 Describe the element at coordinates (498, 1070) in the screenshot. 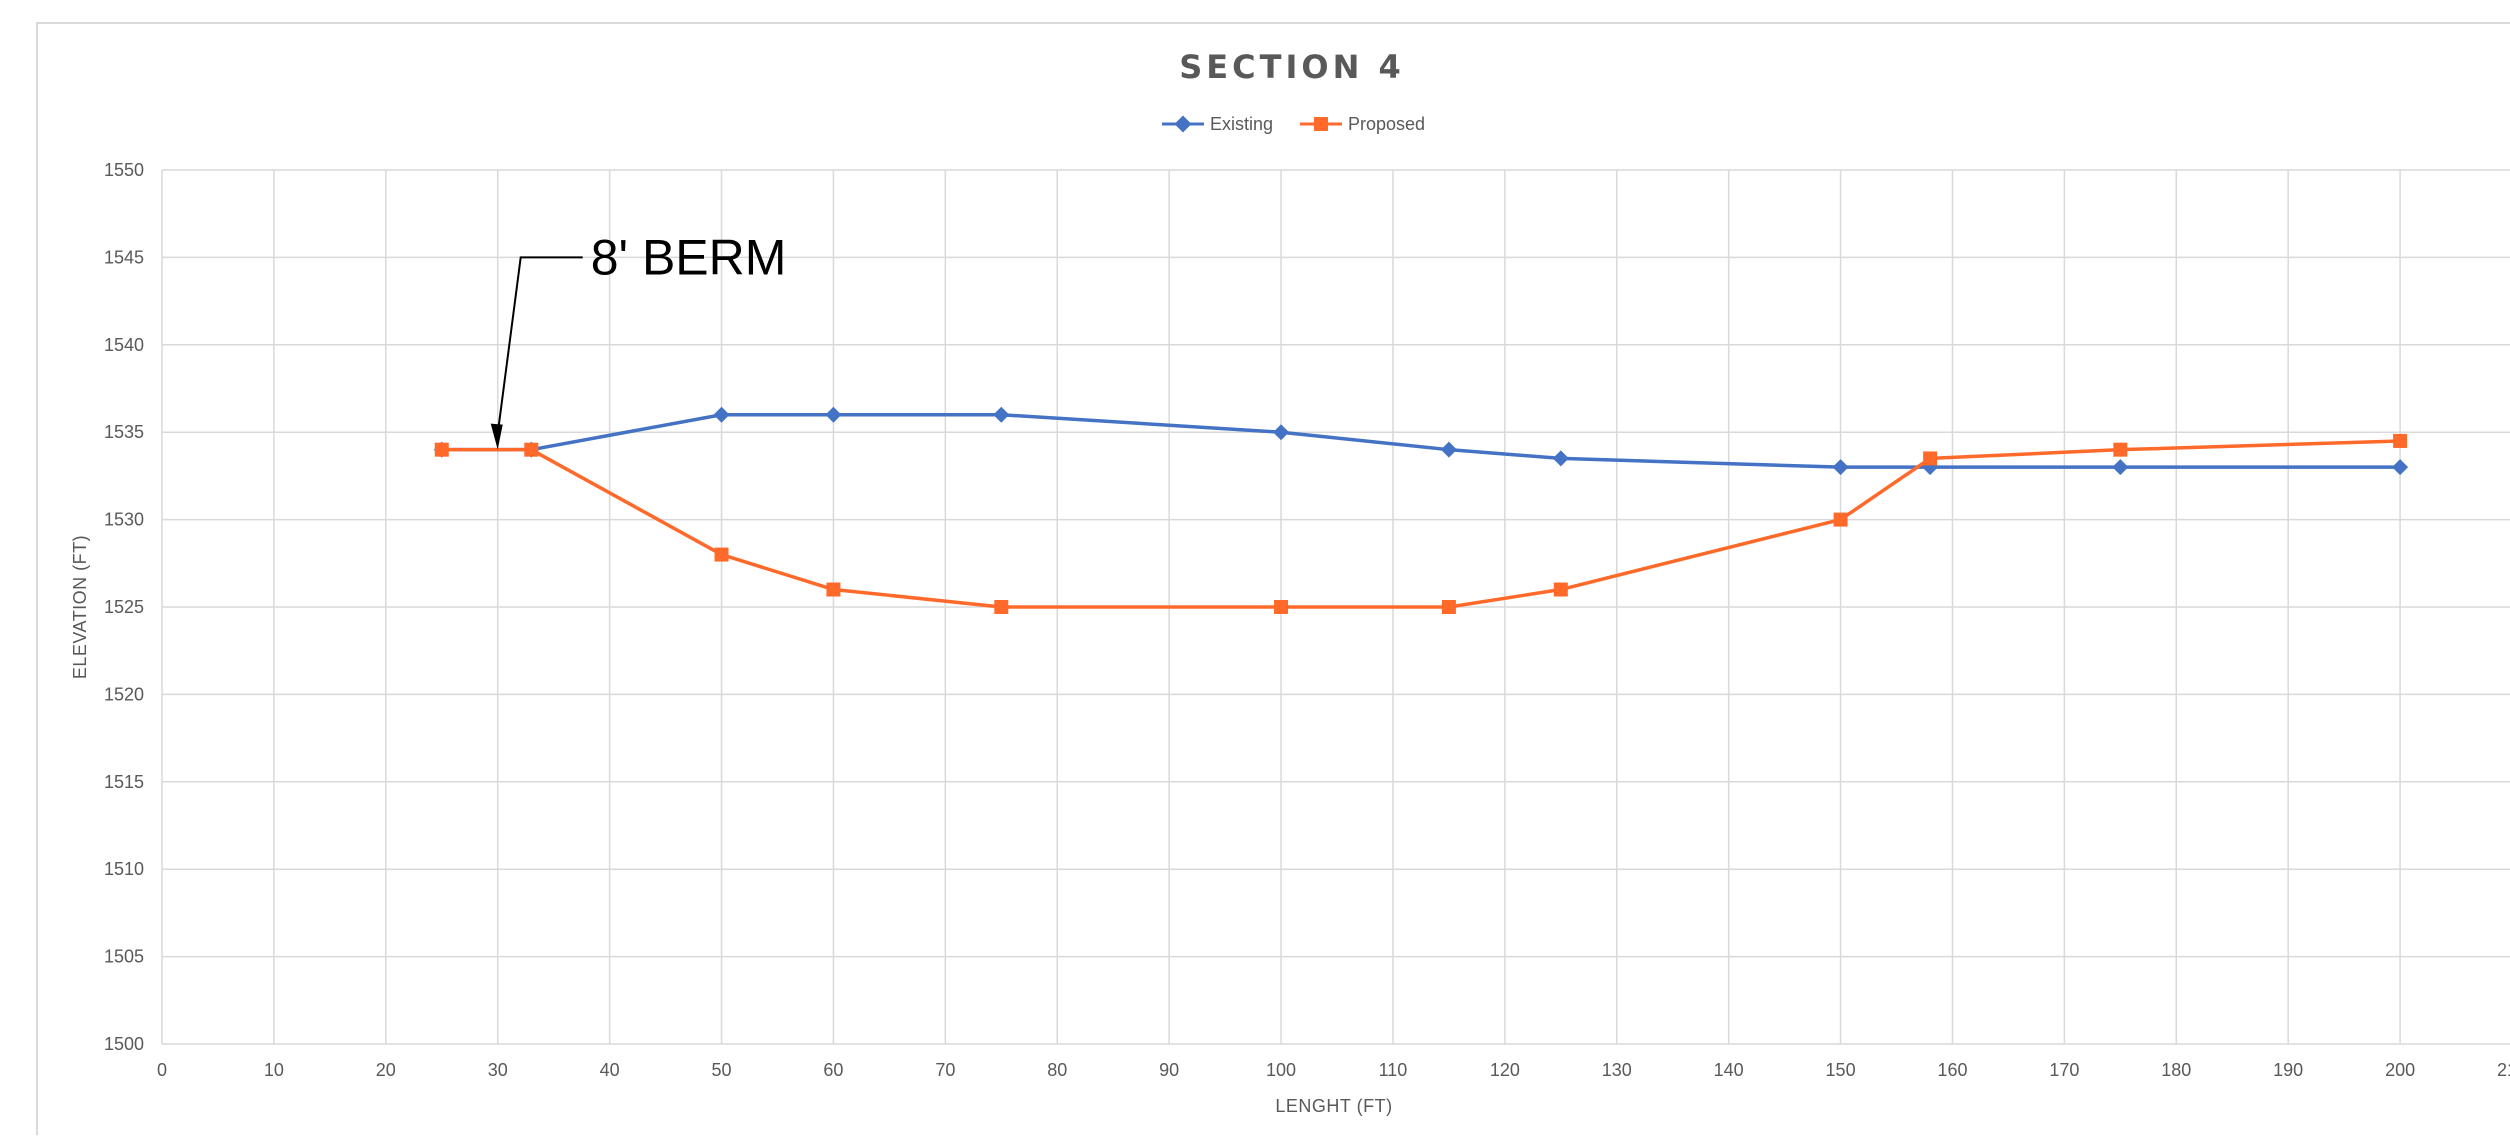

I see `x-tick-label-30: 30` at that location.